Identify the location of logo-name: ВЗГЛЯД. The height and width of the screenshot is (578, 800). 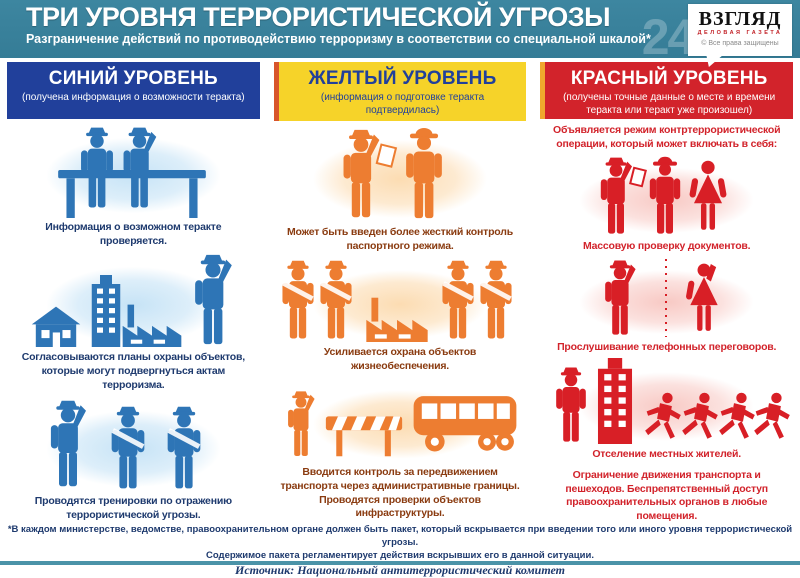
(740, 19).